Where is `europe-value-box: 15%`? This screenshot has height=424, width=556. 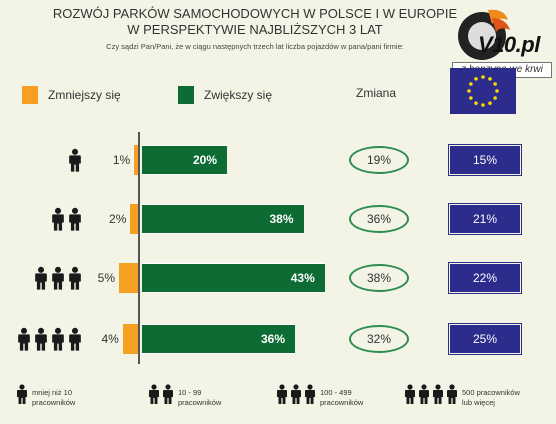
europe-value-box: 15% is located at coordinates (485, 160).